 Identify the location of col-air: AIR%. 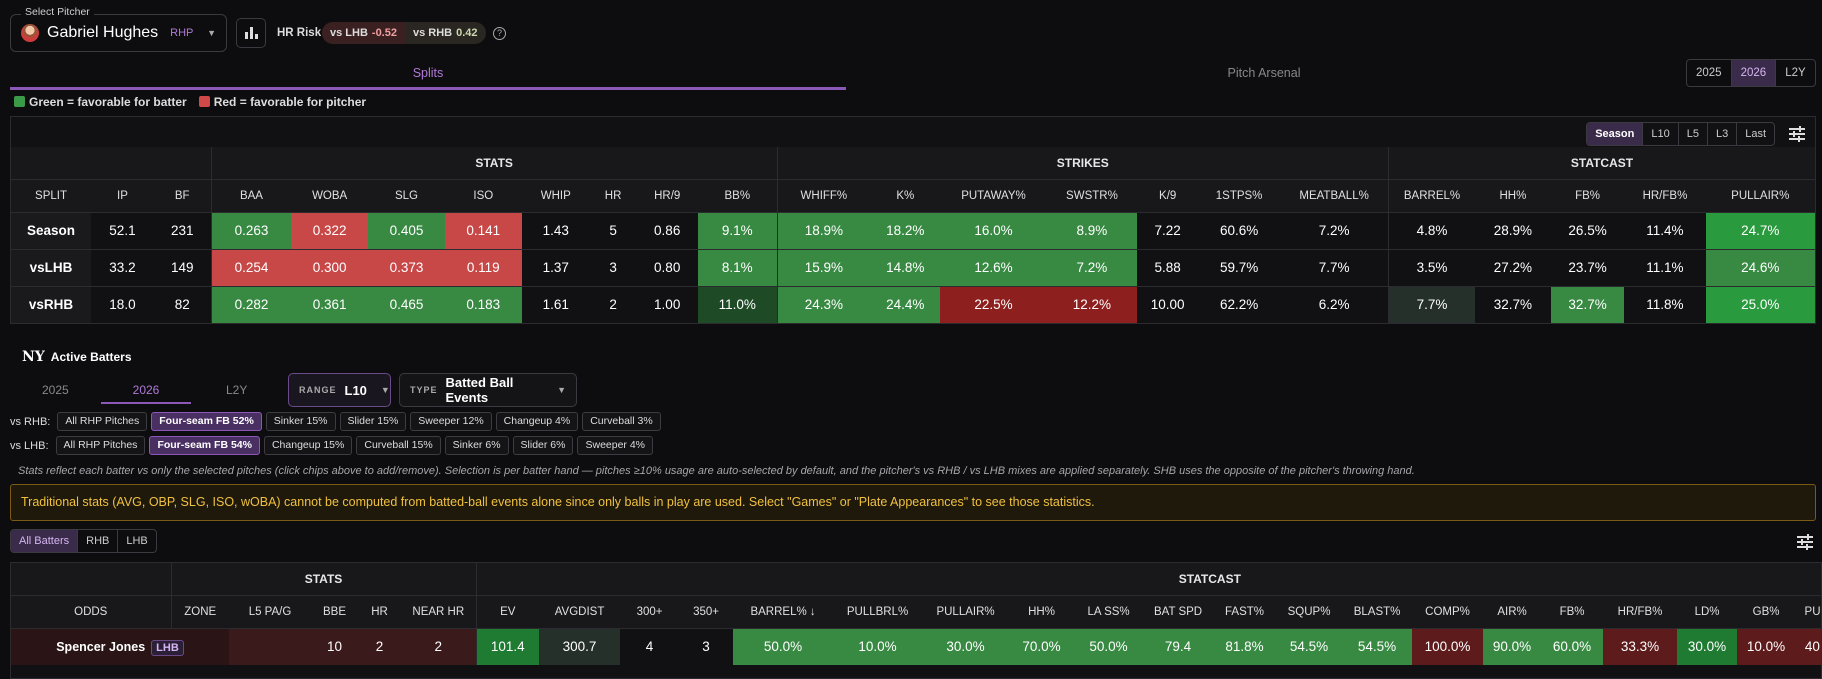
(1512, 611).